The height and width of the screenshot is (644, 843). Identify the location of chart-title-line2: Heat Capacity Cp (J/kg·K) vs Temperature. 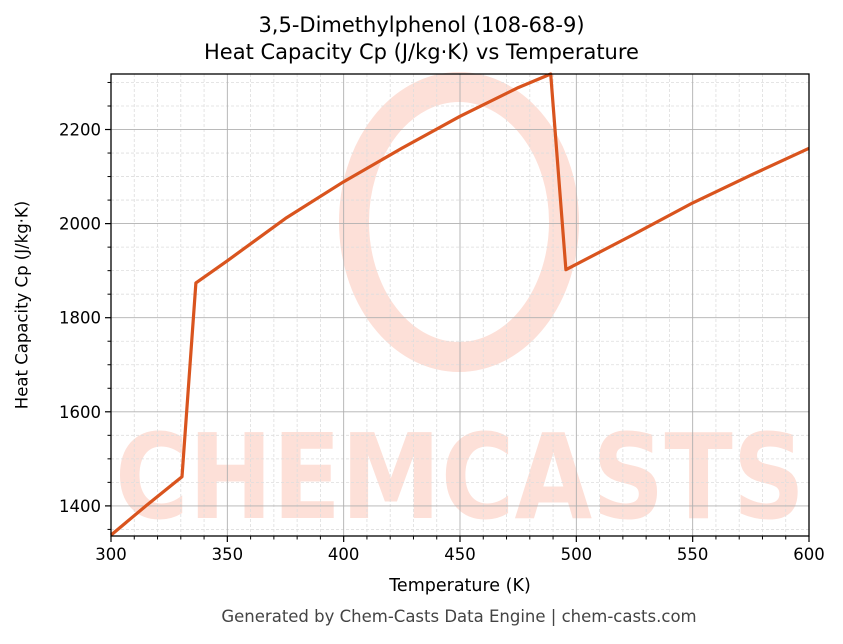
(421, 52).